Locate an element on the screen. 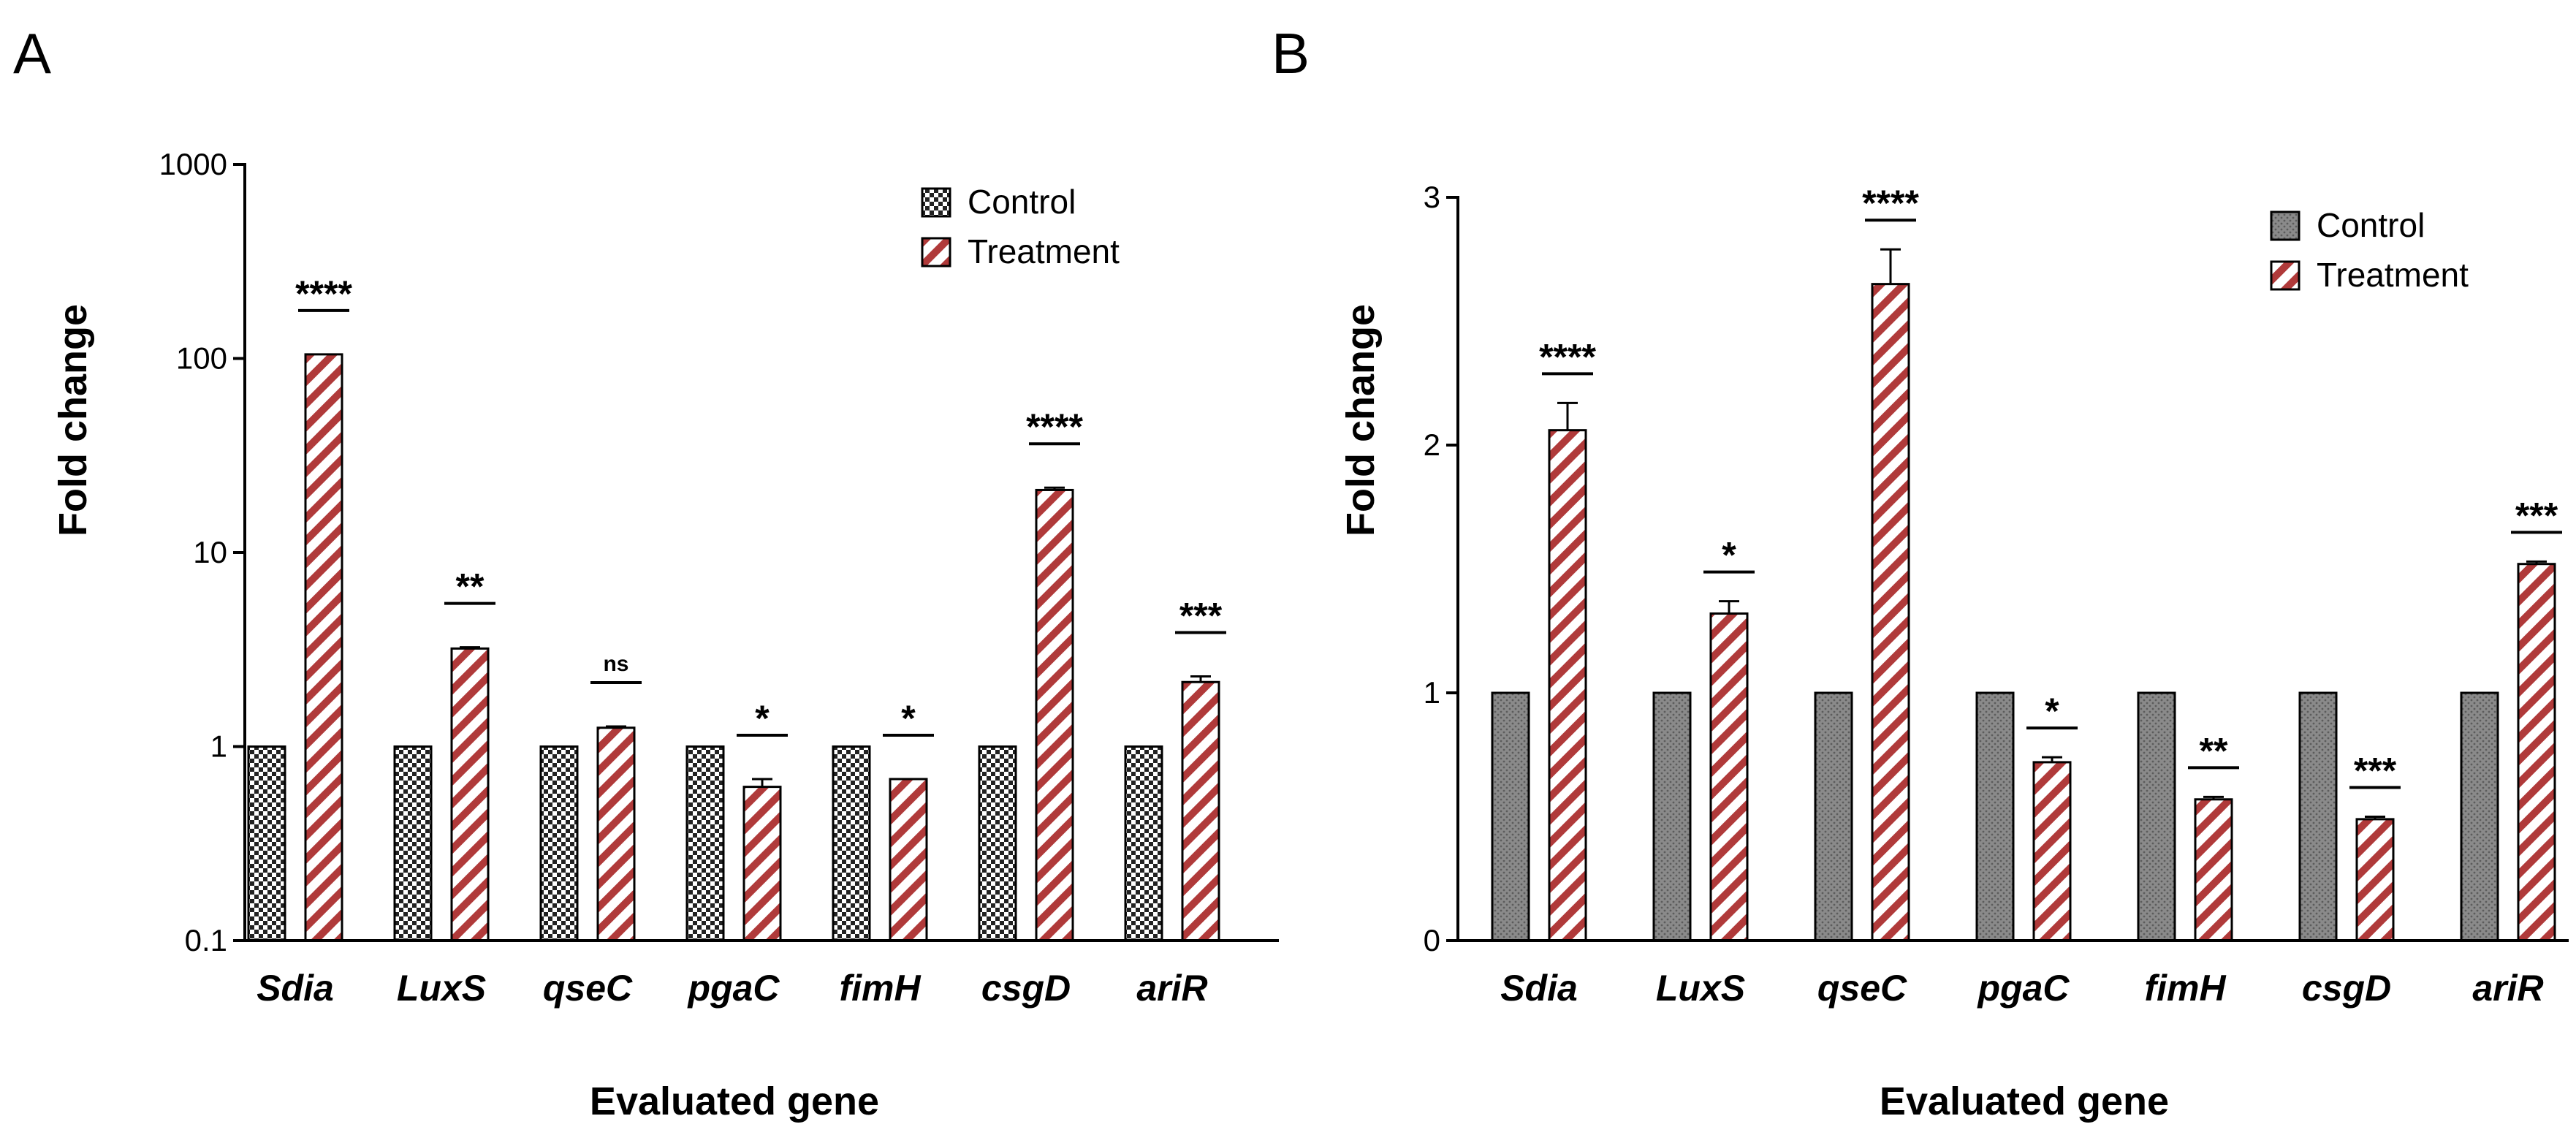 The height and width of the screenshot is (1135, 2576). panel-b-category-label-luxs: LuxS is located at coordinates (1700, 988).